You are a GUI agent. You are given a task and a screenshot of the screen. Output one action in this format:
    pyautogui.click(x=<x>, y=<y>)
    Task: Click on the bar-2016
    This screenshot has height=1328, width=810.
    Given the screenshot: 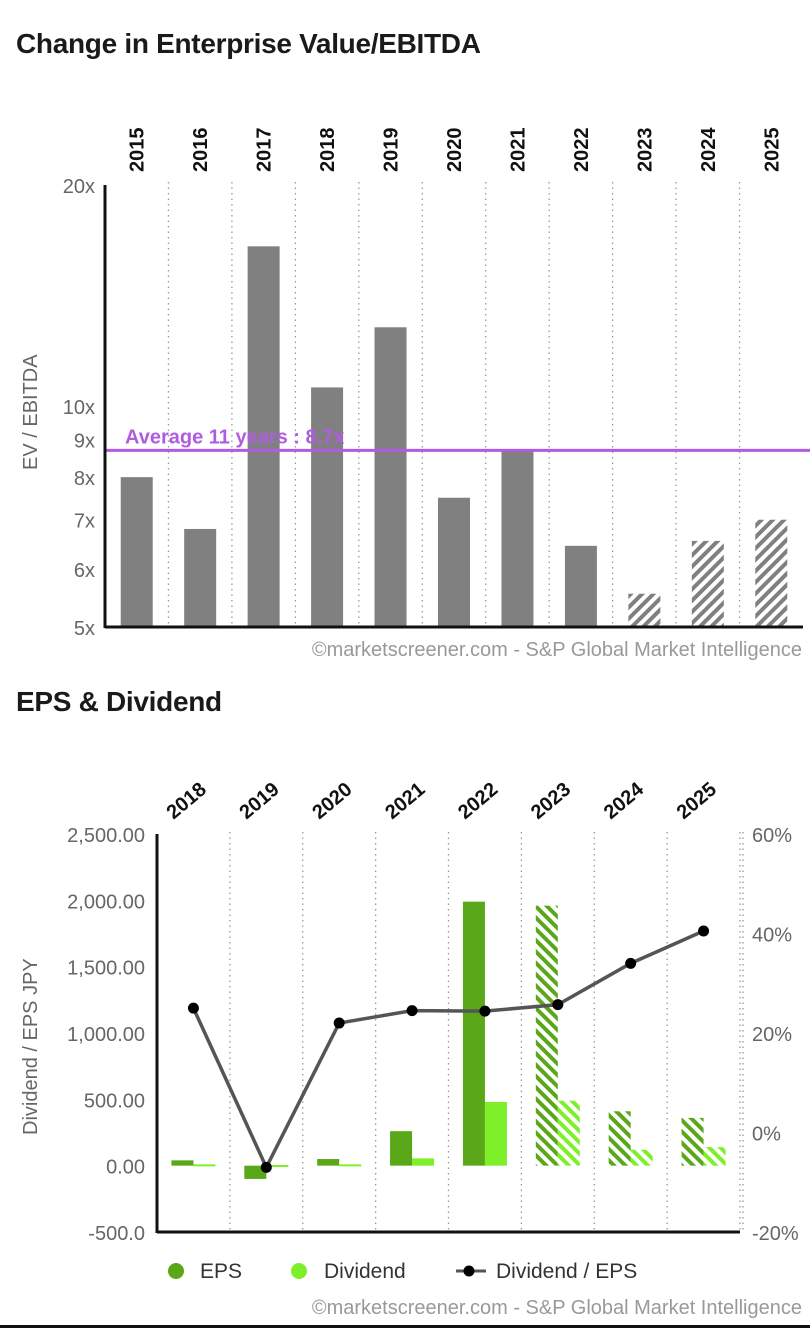 What is the action you would take?
    pyautogui.click(x=200, y=577)
    